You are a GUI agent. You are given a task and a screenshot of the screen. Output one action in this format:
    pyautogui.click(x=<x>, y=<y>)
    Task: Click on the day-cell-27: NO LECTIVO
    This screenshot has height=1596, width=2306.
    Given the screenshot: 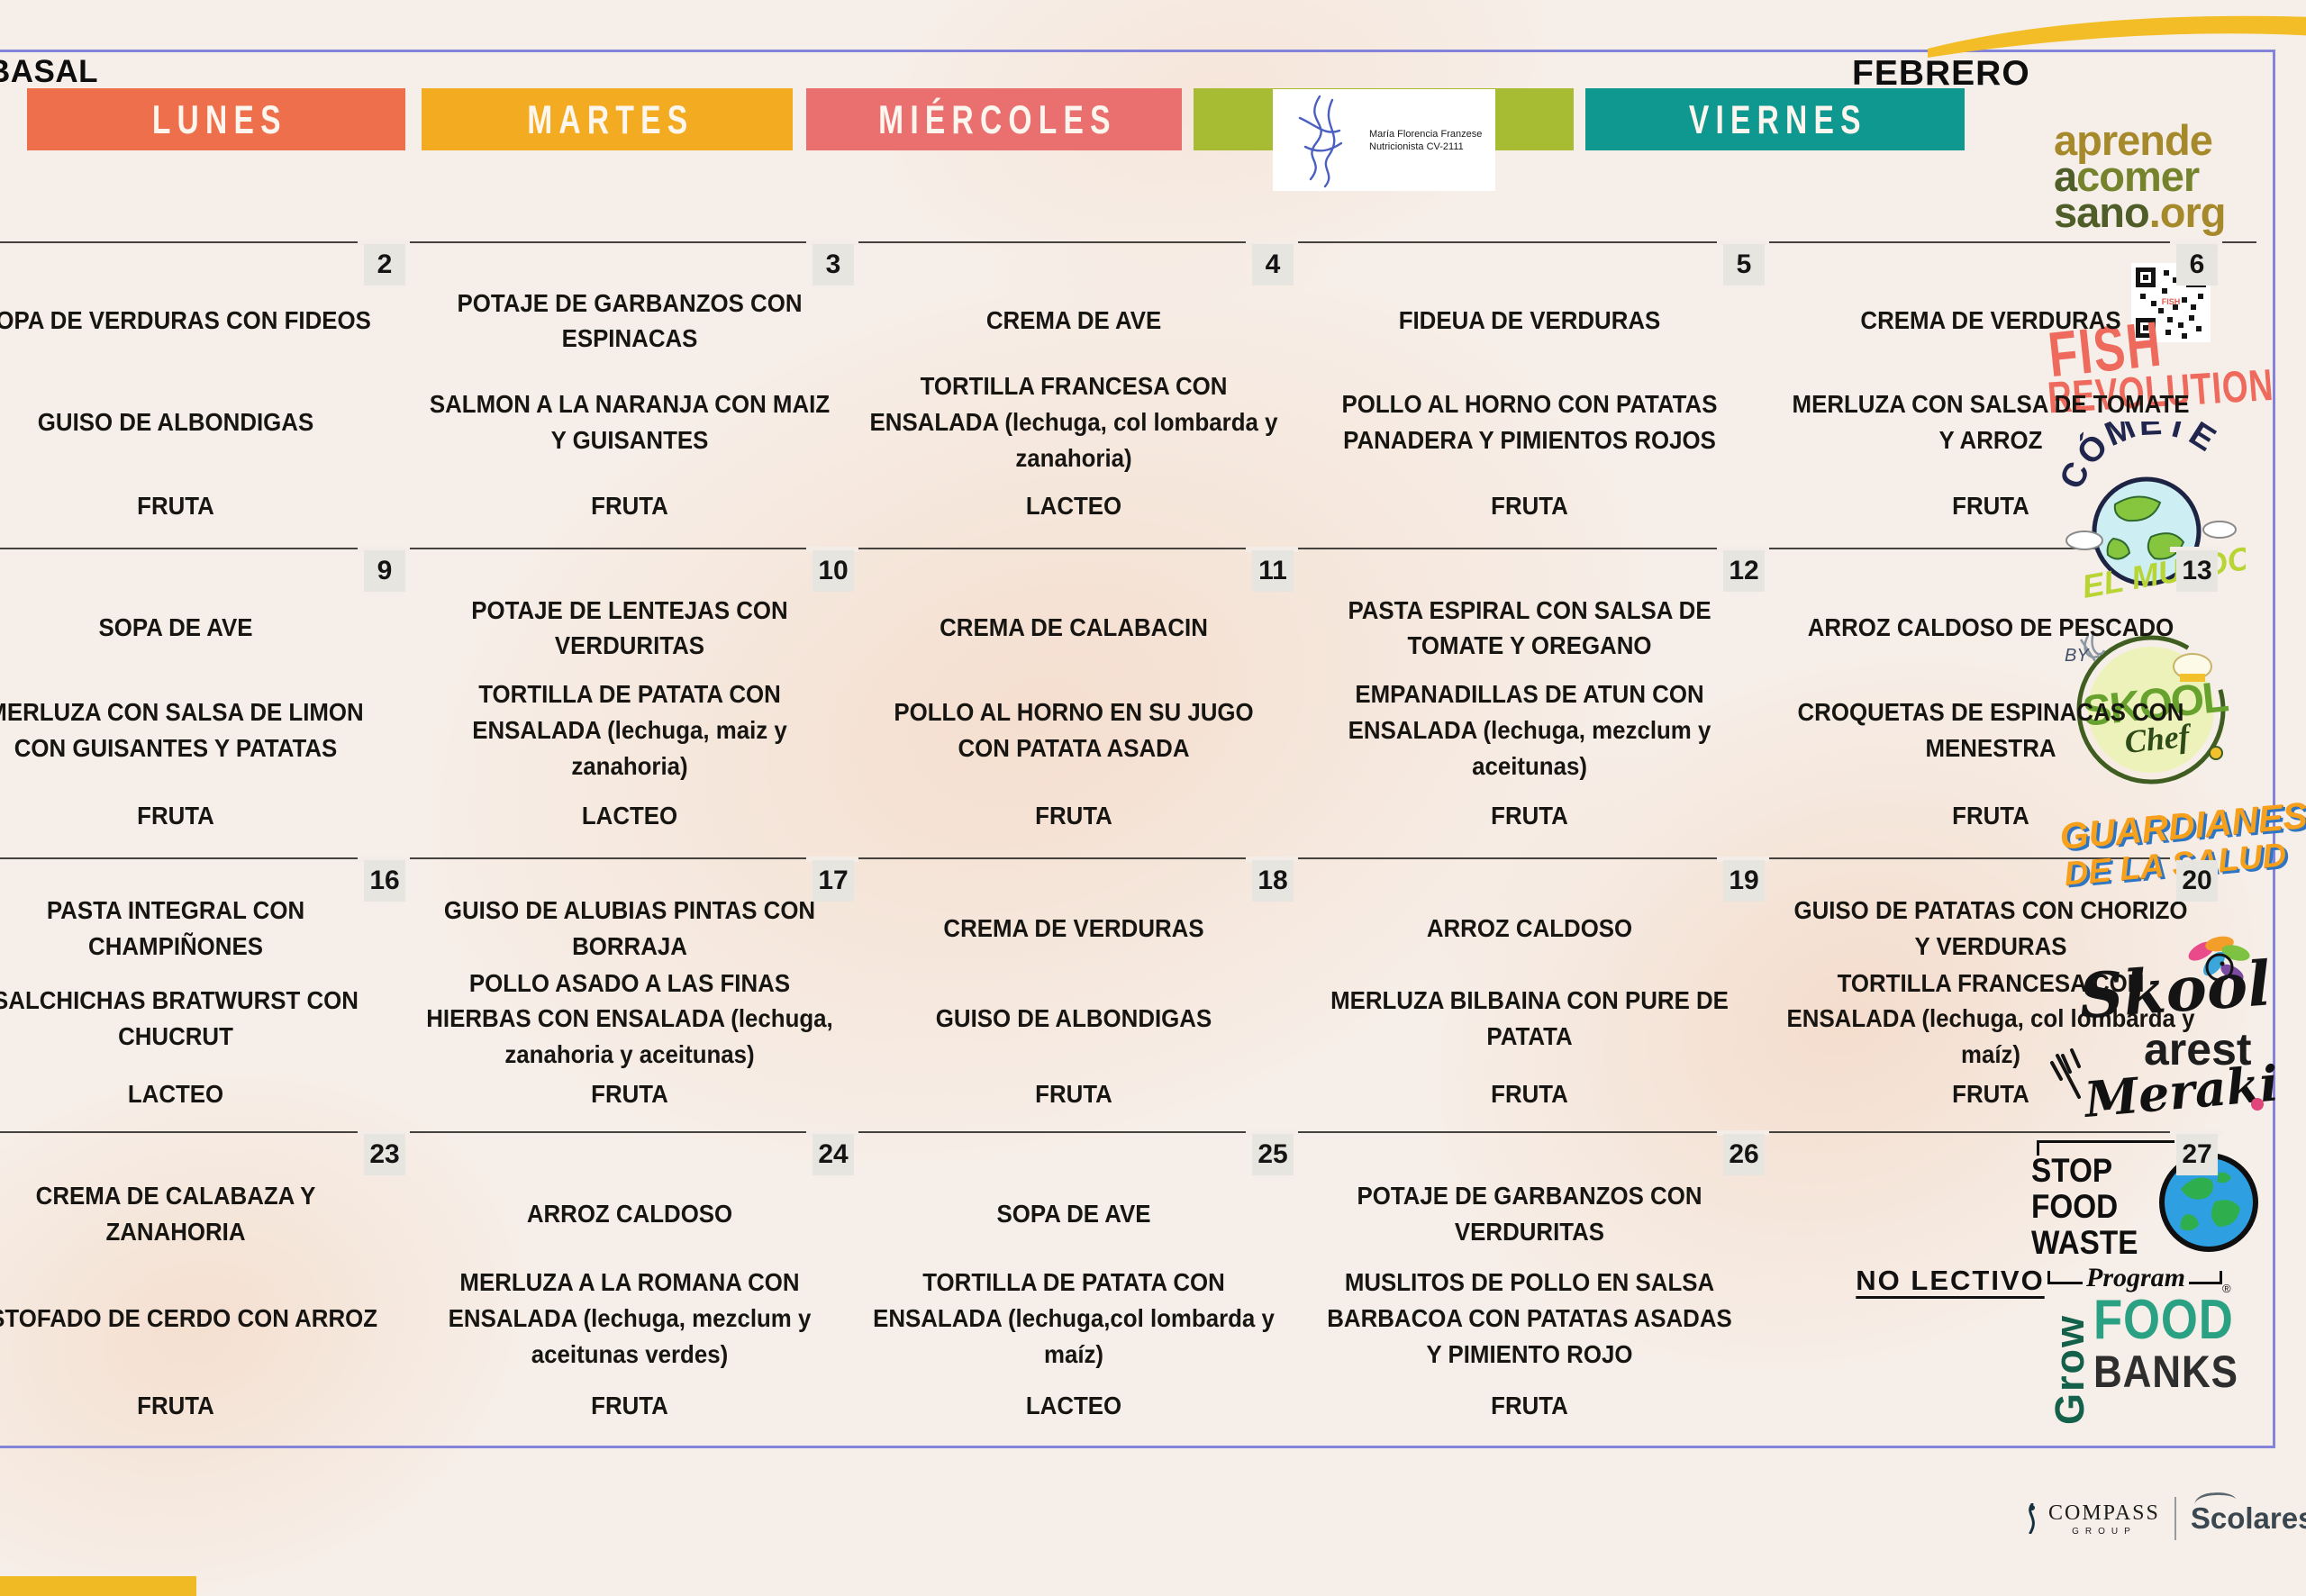 What is the action you would take?
    pyautogui.click(x=1990, y=1289)
    